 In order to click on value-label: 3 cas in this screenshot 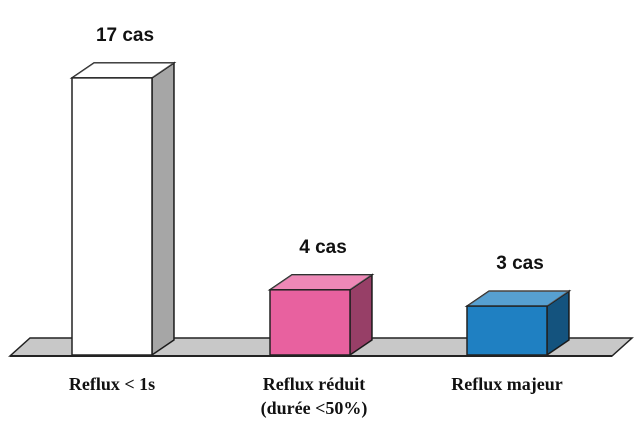, I will do `click(520, 263)`.